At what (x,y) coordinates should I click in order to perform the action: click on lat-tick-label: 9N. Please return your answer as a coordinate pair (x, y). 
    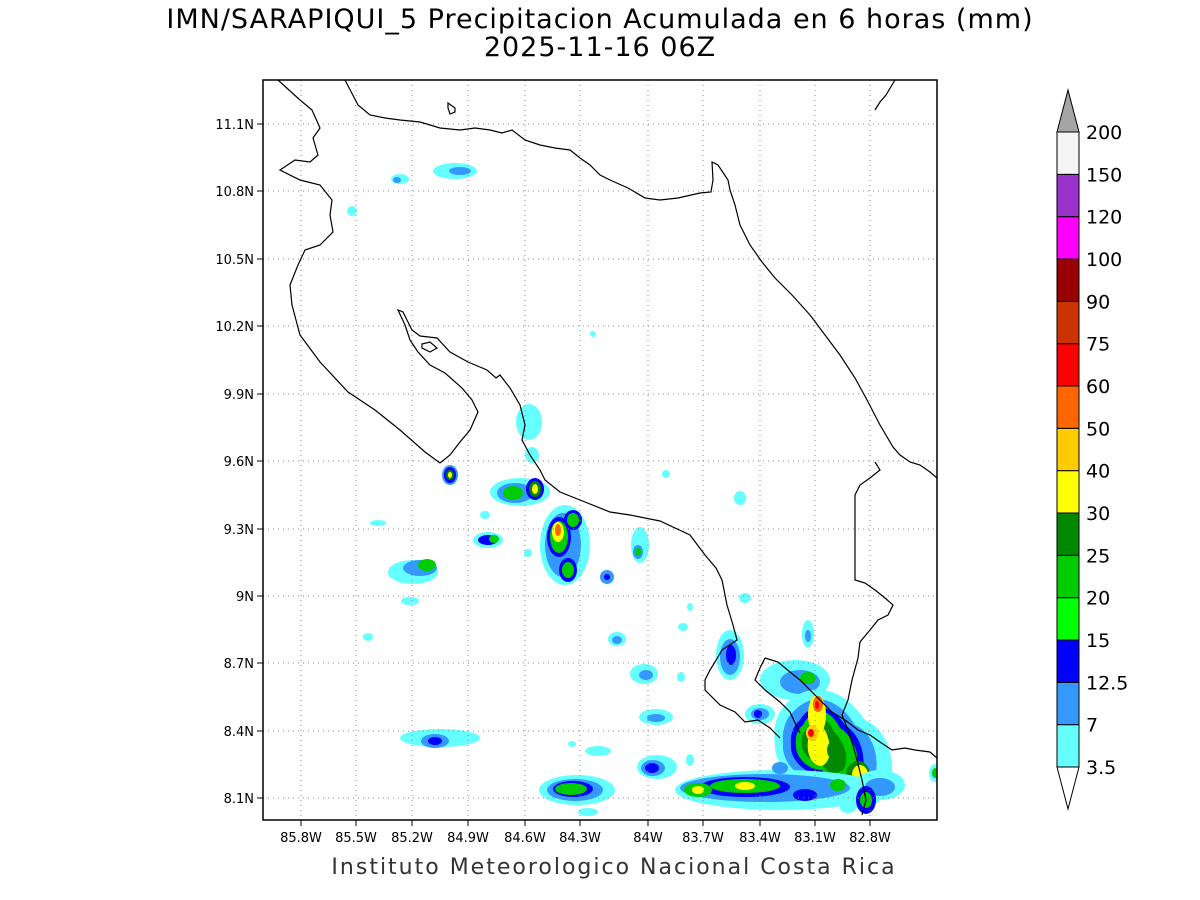
    Looking at the image, I should click on (245, 597).